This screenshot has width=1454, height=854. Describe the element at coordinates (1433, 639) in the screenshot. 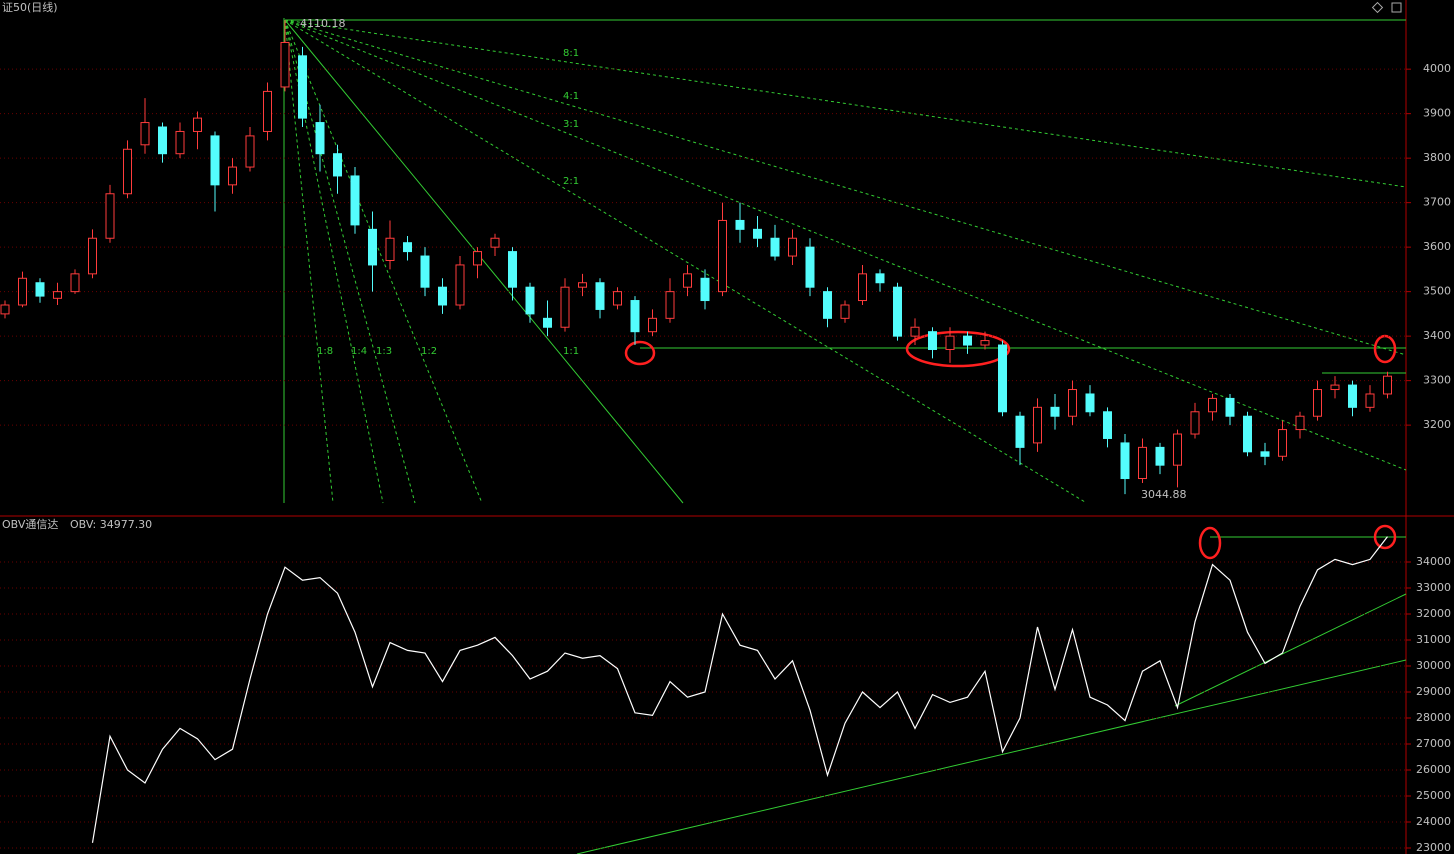

I see `y-tick-label: 31000` at that location.